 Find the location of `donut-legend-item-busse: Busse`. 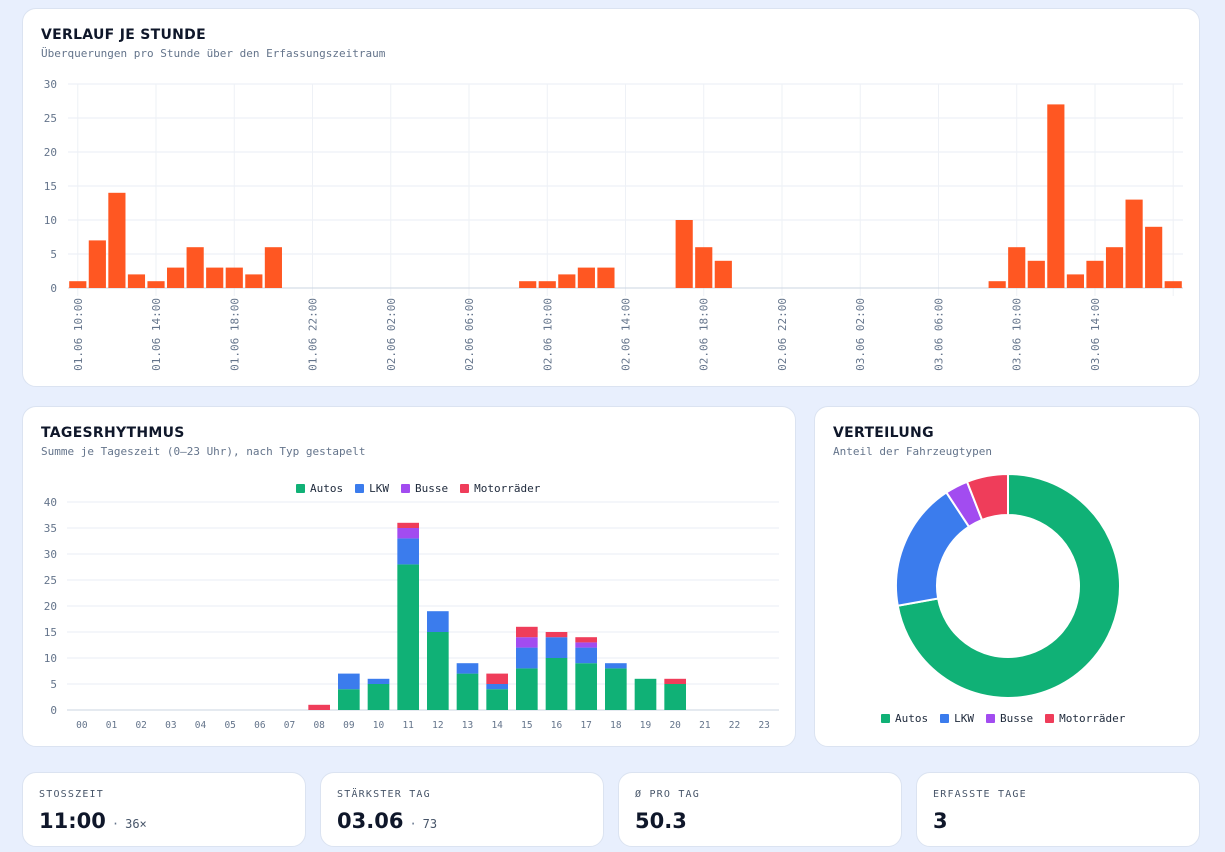

donut-legend-item-busse: Busse is located at coordinates (1009, 718).